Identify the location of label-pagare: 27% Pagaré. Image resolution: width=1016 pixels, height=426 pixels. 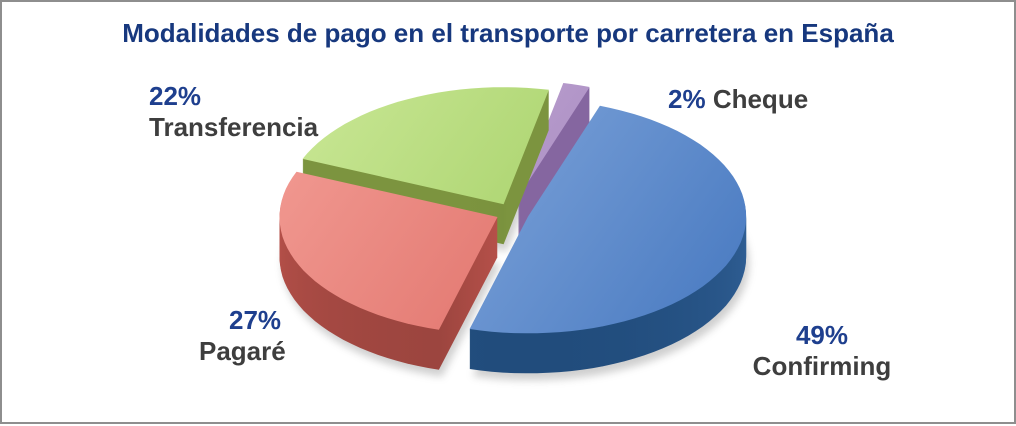
(242, 336).